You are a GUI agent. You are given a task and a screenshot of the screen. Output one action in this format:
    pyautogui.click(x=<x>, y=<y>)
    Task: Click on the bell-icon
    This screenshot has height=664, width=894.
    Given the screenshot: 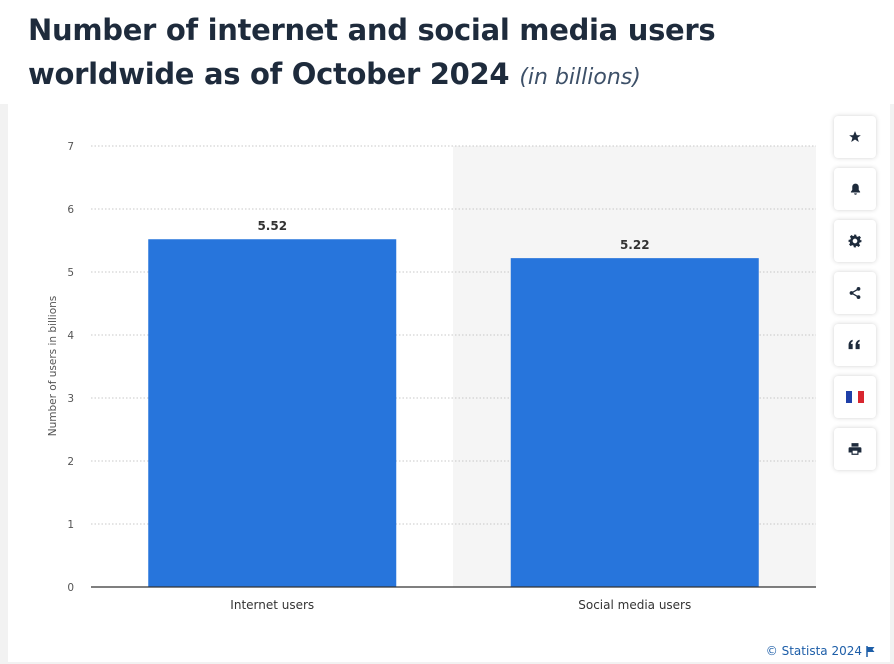 What is the action you would take?
    pyautogui.click(x=855, y=189)
    